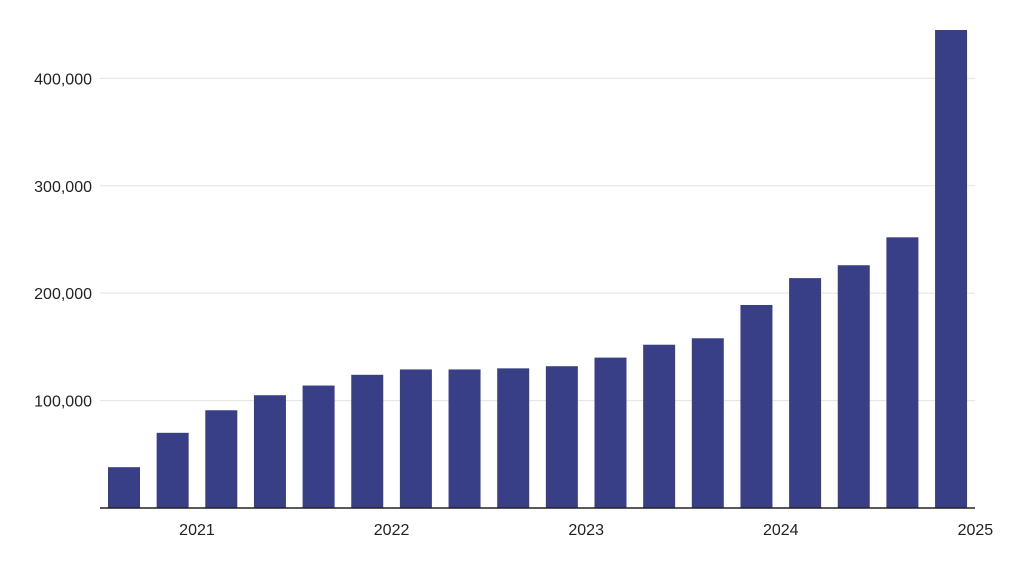 The height and width of the screenshot is (565, 1024). Describe the element at coordinates (63, 79) in the screenshot. I see `y-tick-label: 400,000` at that location.